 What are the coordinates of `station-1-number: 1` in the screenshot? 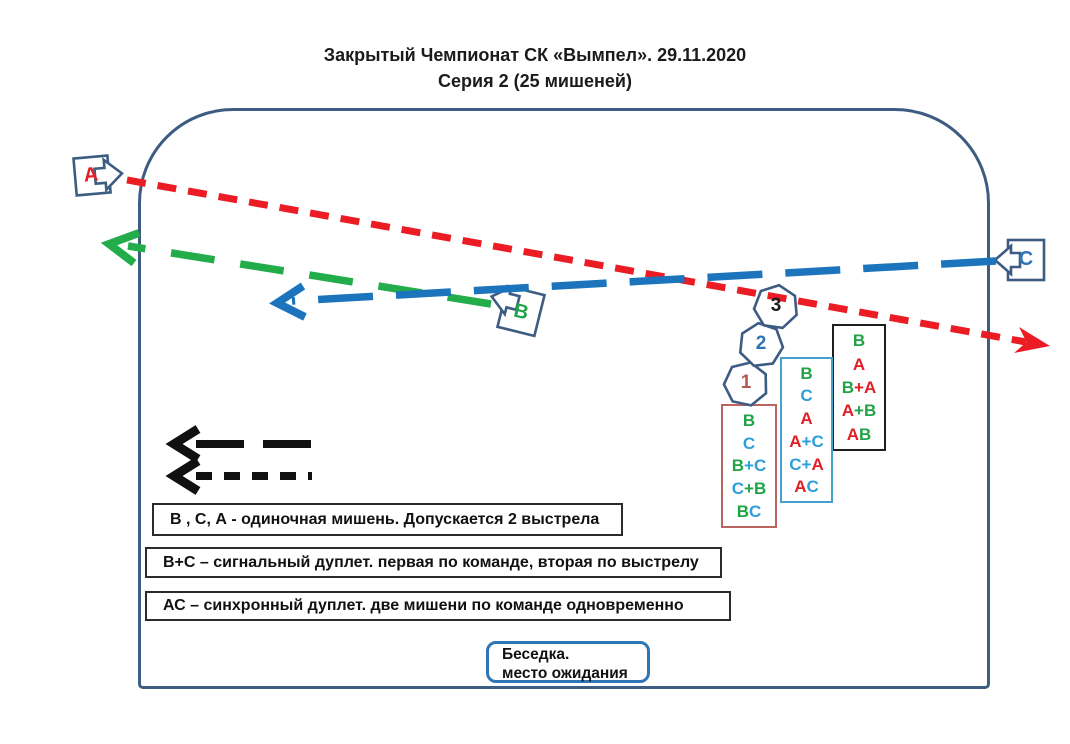 It's located at (746, 382).